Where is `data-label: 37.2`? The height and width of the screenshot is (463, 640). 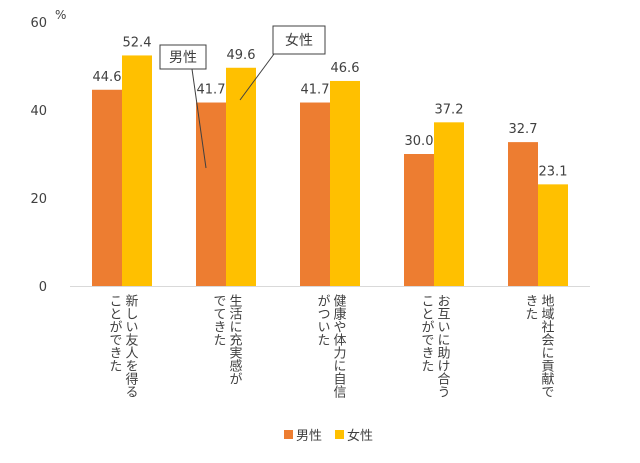
data-label: 37.2 is located at coordinates (449, 109).